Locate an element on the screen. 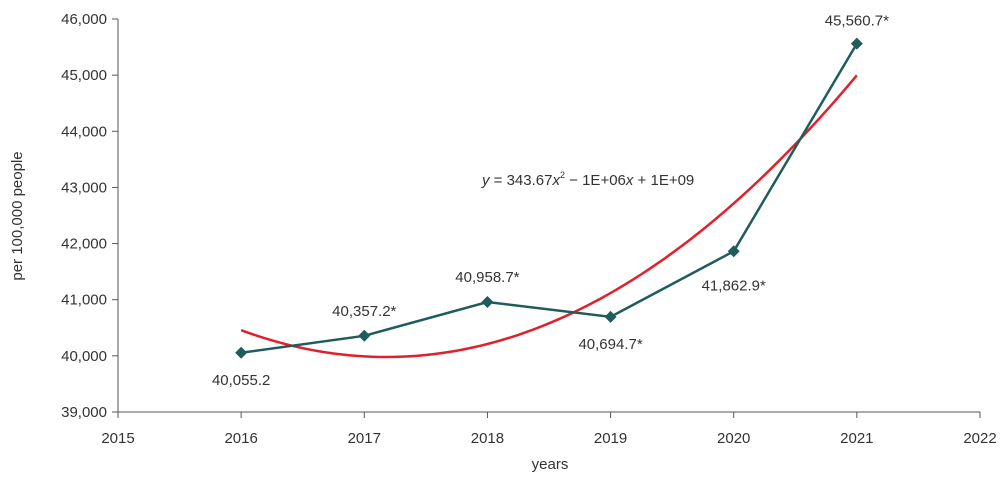  eq-part3: + 1E+09 is located at coordinates (663, 180).